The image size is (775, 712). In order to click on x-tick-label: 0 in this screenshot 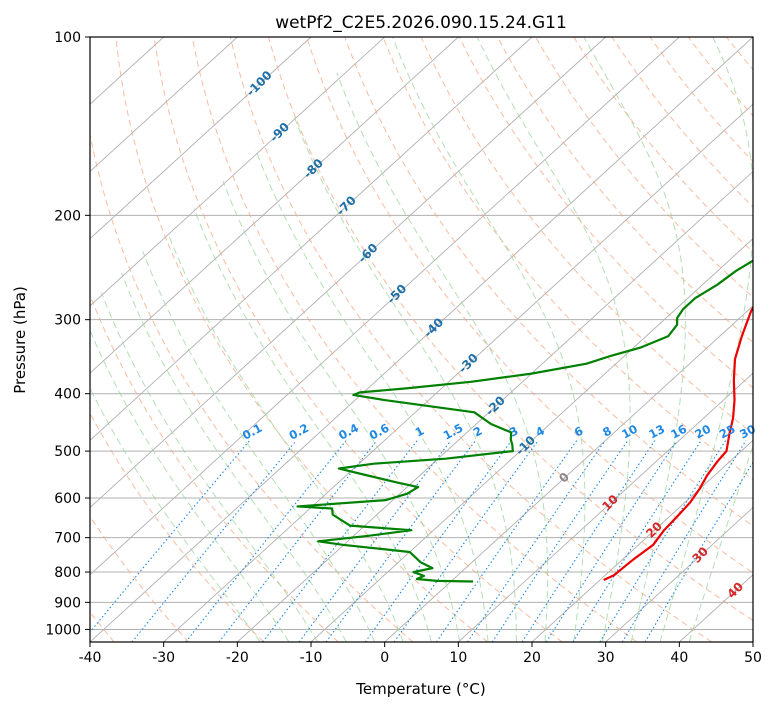, I will do `click(384, 658)`.